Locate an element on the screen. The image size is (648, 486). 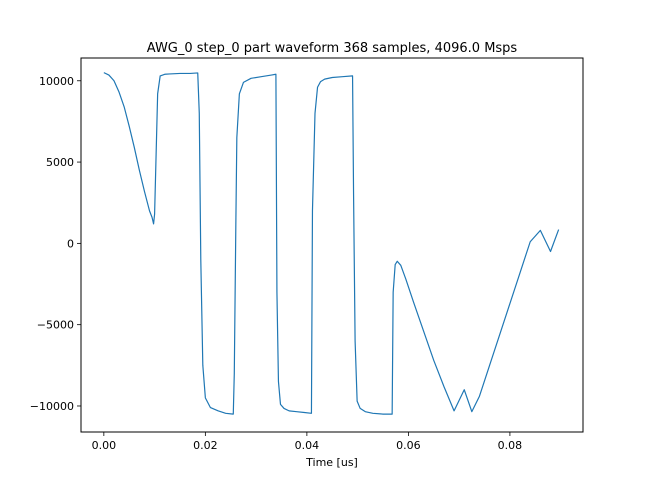
x-tick-label: 0.04 is located at coordinates (307, 445).